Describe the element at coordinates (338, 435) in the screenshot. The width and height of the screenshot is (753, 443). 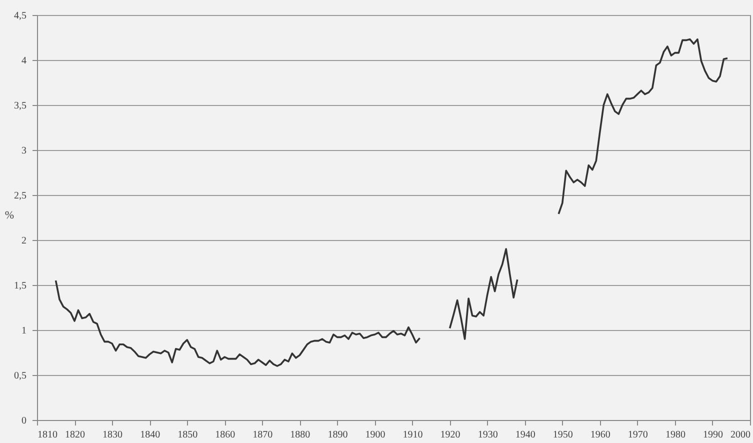
I see `x-tick-label: 1890` at that location.